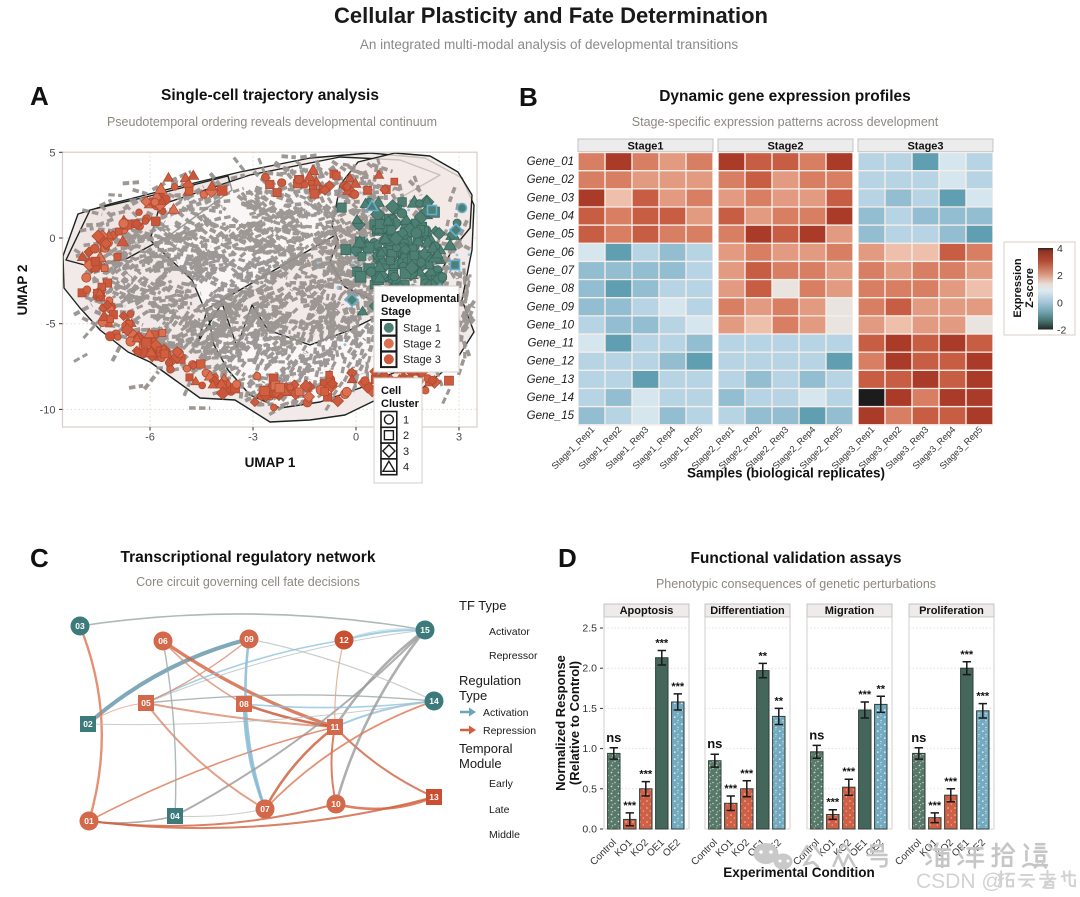 This screenshot has height=897, width=1080. What do you see at coordinates (1030, 288) in the screenshot?
I see `svg-text: Z-score` at bounding box center [1030, 288].